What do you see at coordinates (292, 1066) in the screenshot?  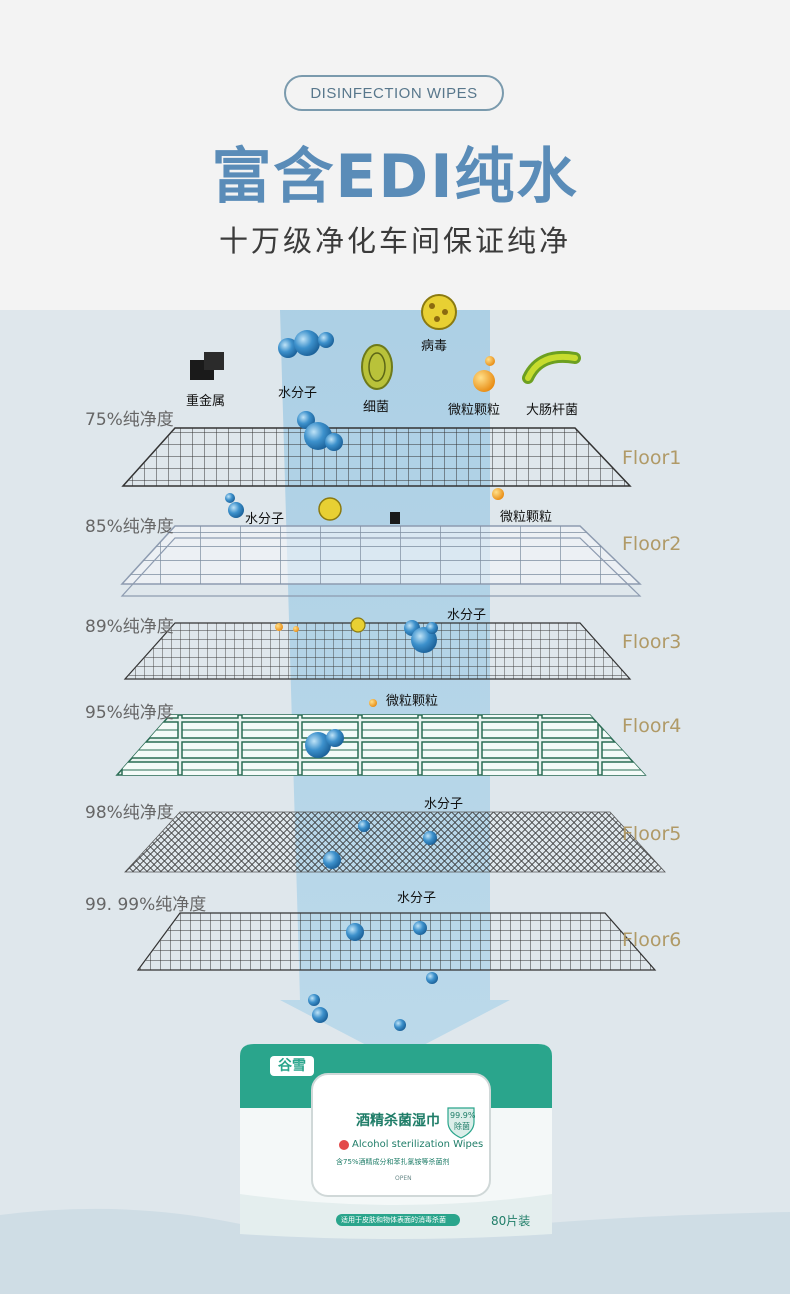 I see `brand-logo: 谷雪` at bounding box center [292, 1066].